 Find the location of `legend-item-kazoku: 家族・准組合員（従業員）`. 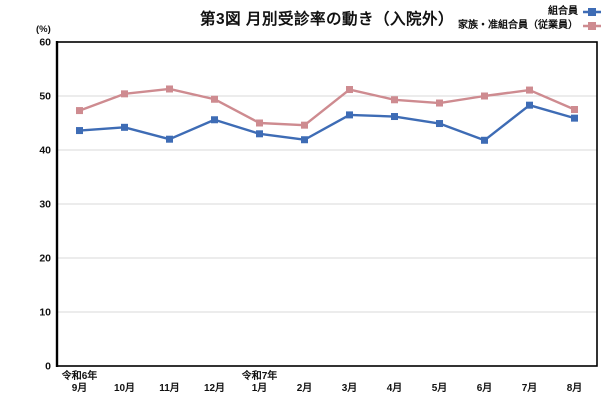

legend-item-kazoku: 家族・准組合員（従業員） is located at coordinates (530, 25).